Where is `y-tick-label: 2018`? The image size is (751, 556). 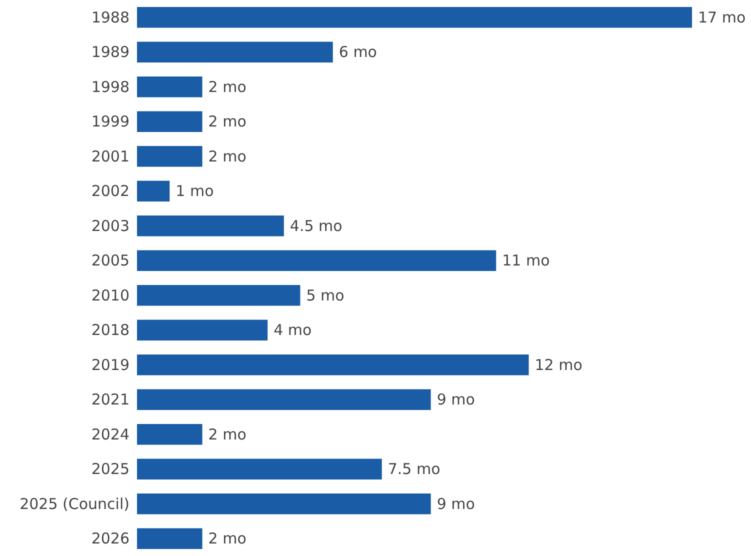
y-tick-label: 2018 is located at coordinates (110, 330).